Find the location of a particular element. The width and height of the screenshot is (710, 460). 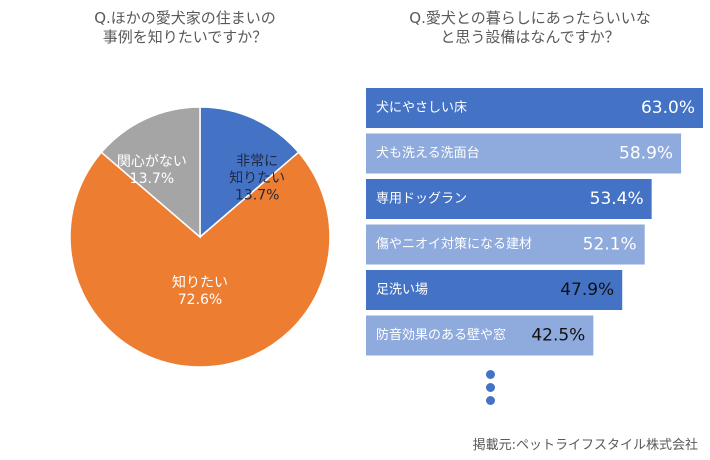

pie-slice-value: 72.6% is located at coordinates (200, 300).